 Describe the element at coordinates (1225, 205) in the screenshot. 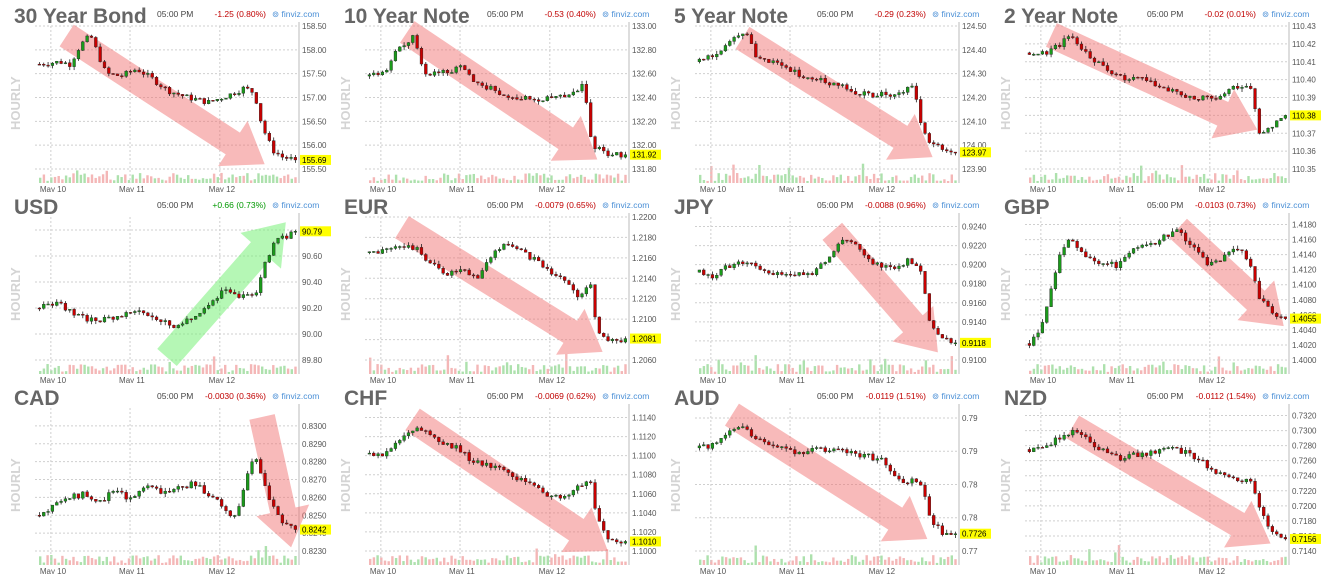

I see `change-label: -0.0103 (0.73%)` at that location.